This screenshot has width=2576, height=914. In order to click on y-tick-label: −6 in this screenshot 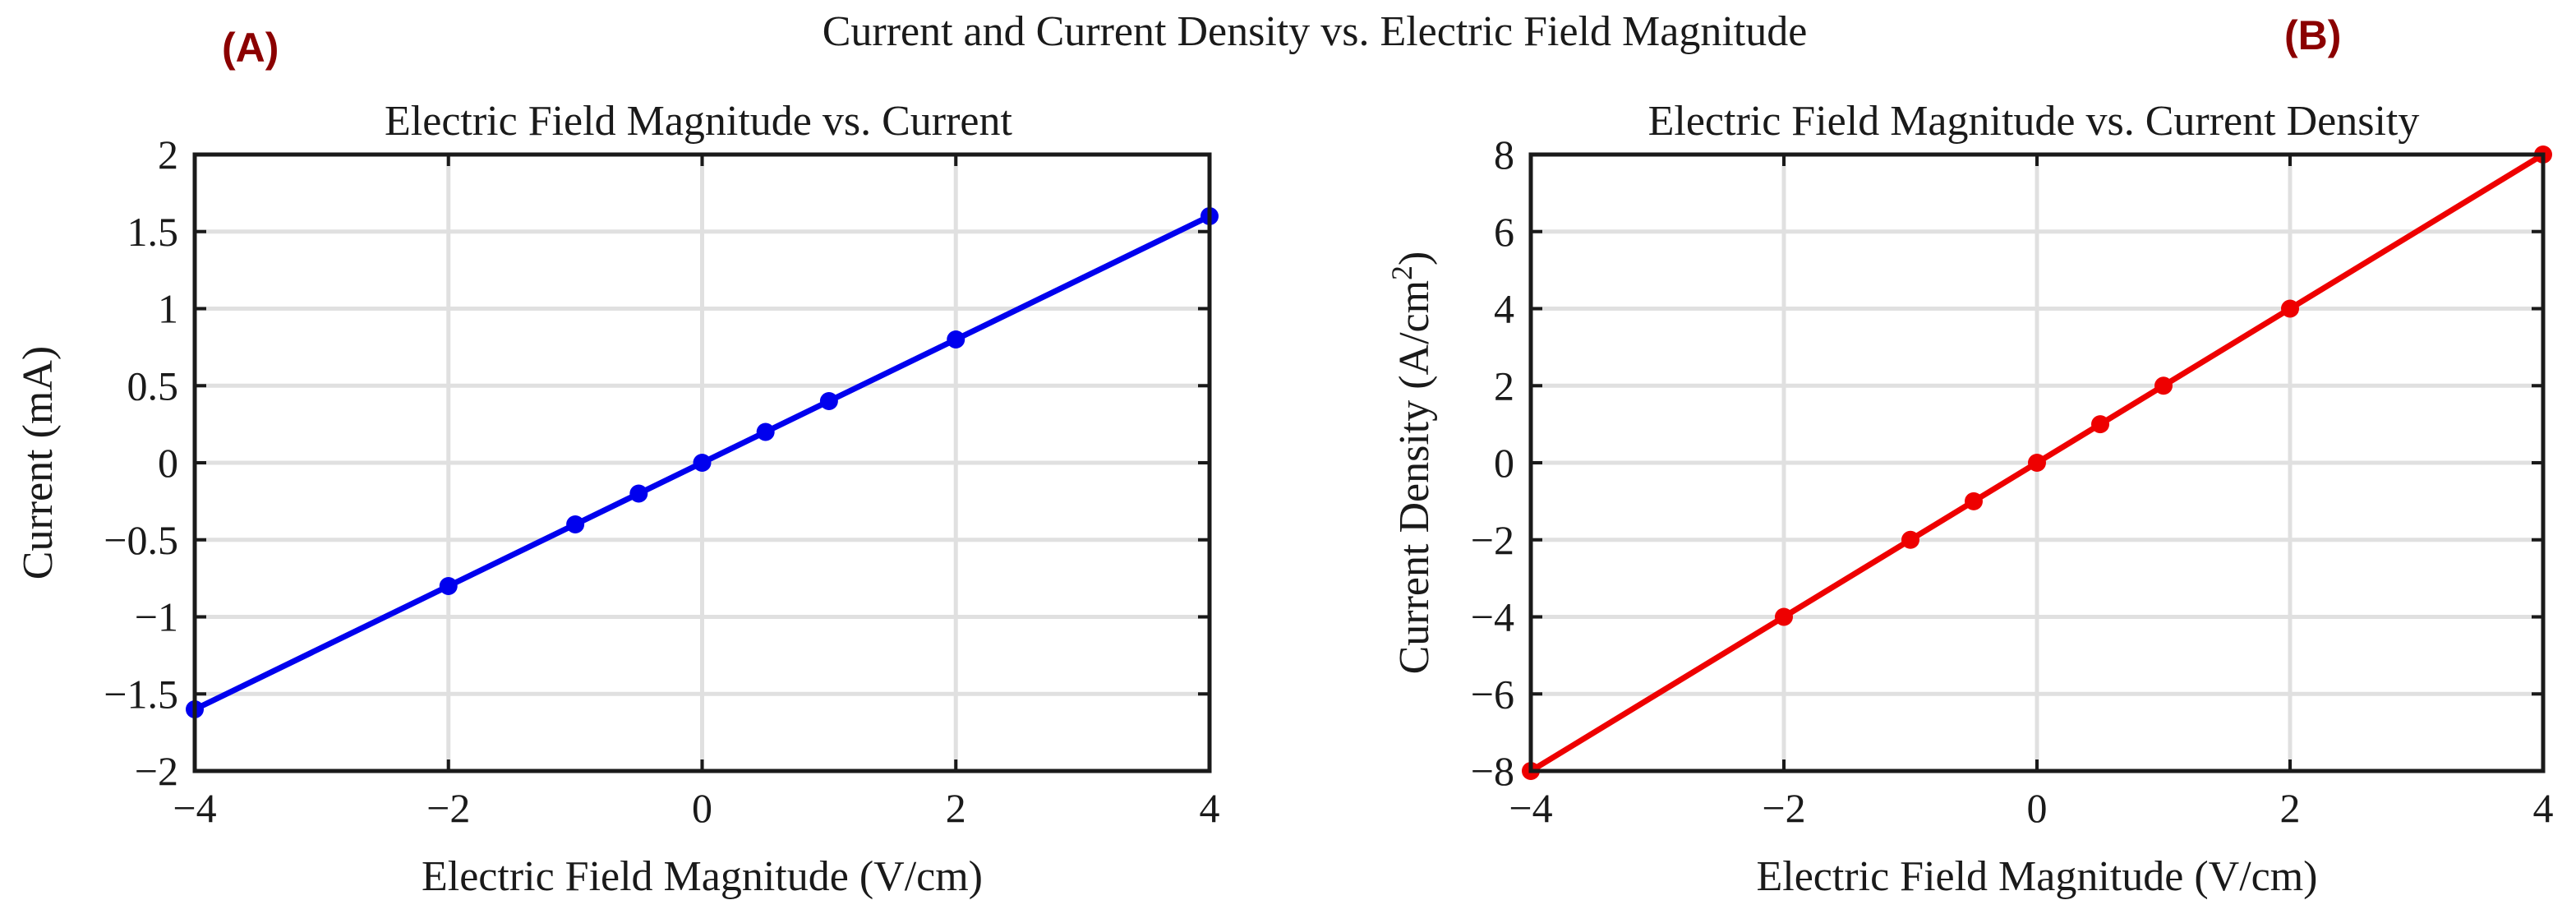, I will do `click(1492, 694)`.